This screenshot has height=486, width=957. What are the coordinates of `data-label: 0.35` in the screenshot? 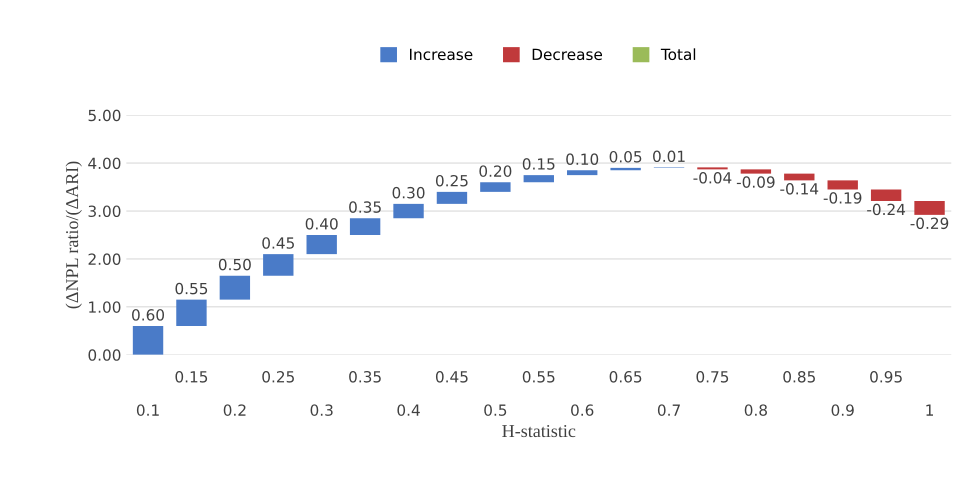 It's located at (365, 207).